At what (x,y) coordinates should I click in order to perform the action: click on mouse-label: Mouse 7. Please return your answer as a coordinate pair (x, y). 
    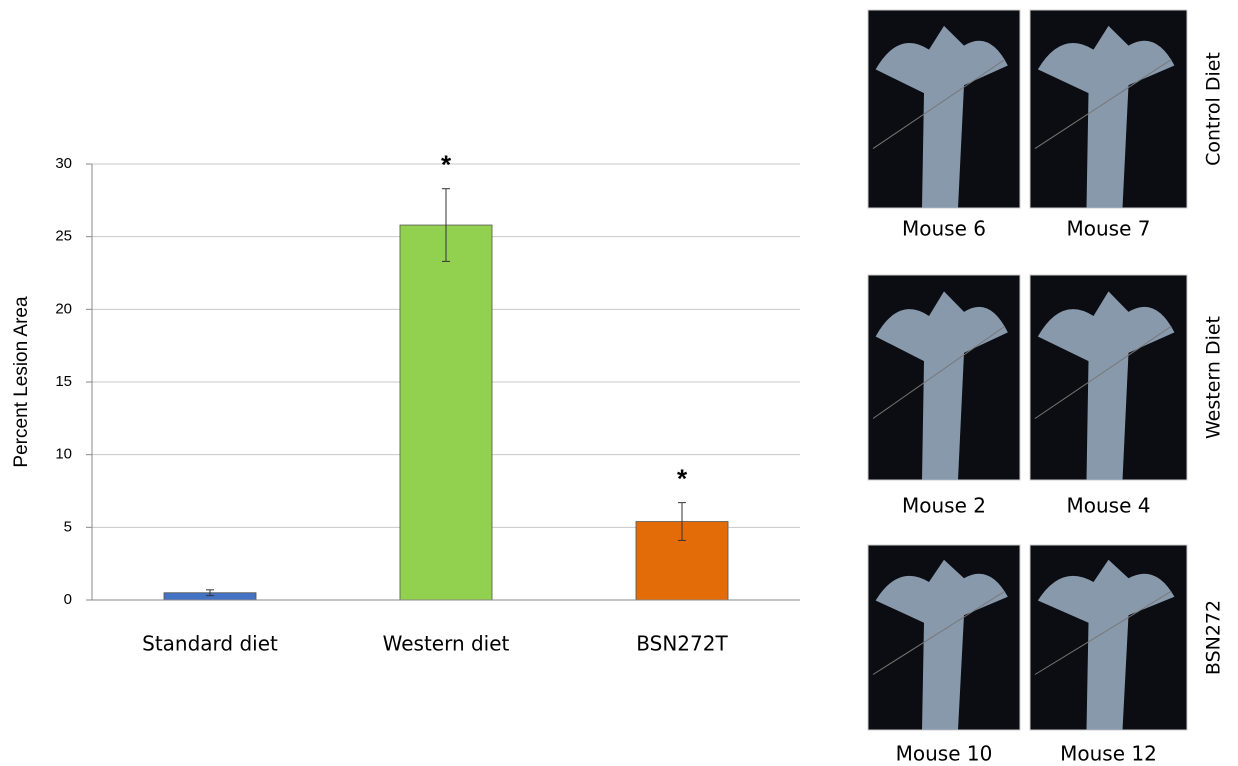
    Looking at the image, I should click on (1109, 229).